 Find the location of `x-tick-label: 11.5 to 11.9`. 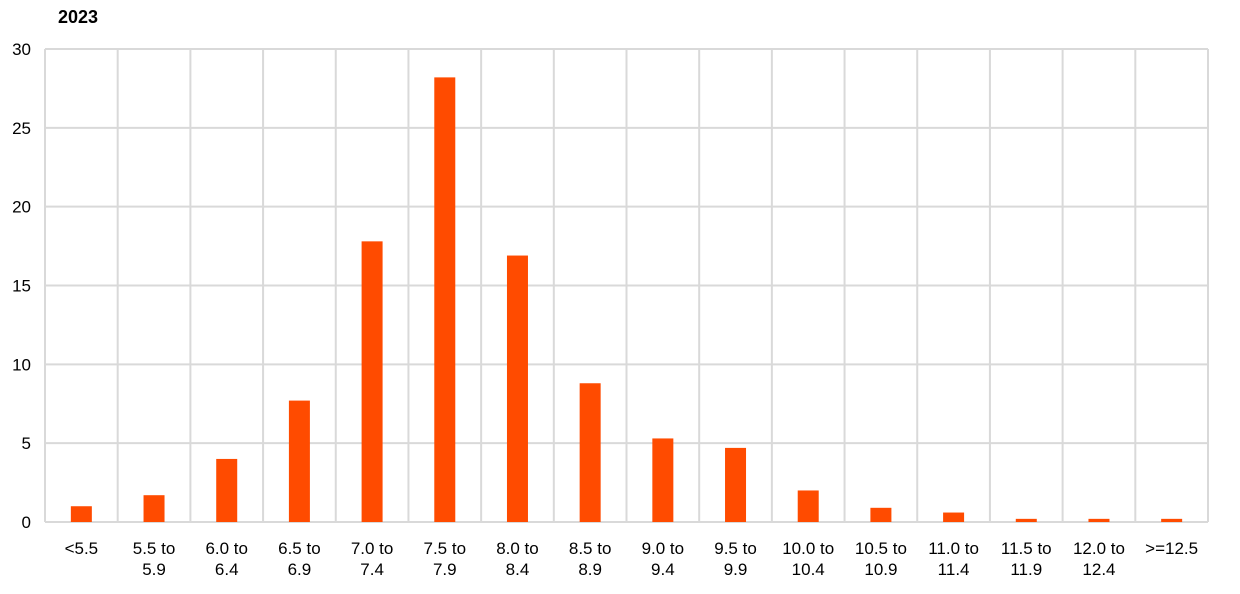

x-tick-label: 11.5 to 11.9 is located at coordinates (1026, 559).